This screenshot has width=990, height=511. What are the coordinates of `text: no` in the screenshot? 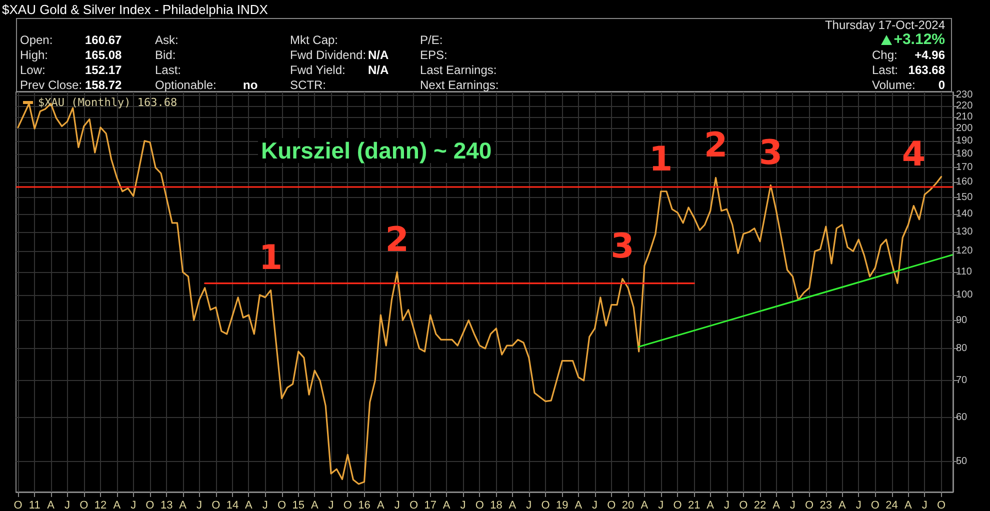 It's located at (250, 85).